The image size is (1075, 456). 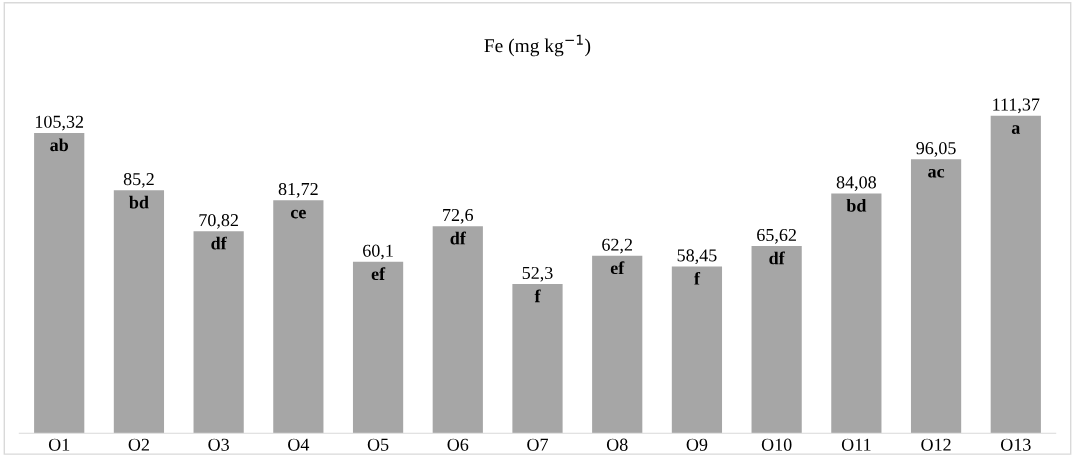 What do you see at coordinates (856, 444) in the screenshot?
I see `x-tick-label: O11` at bounding box center [856, 444].